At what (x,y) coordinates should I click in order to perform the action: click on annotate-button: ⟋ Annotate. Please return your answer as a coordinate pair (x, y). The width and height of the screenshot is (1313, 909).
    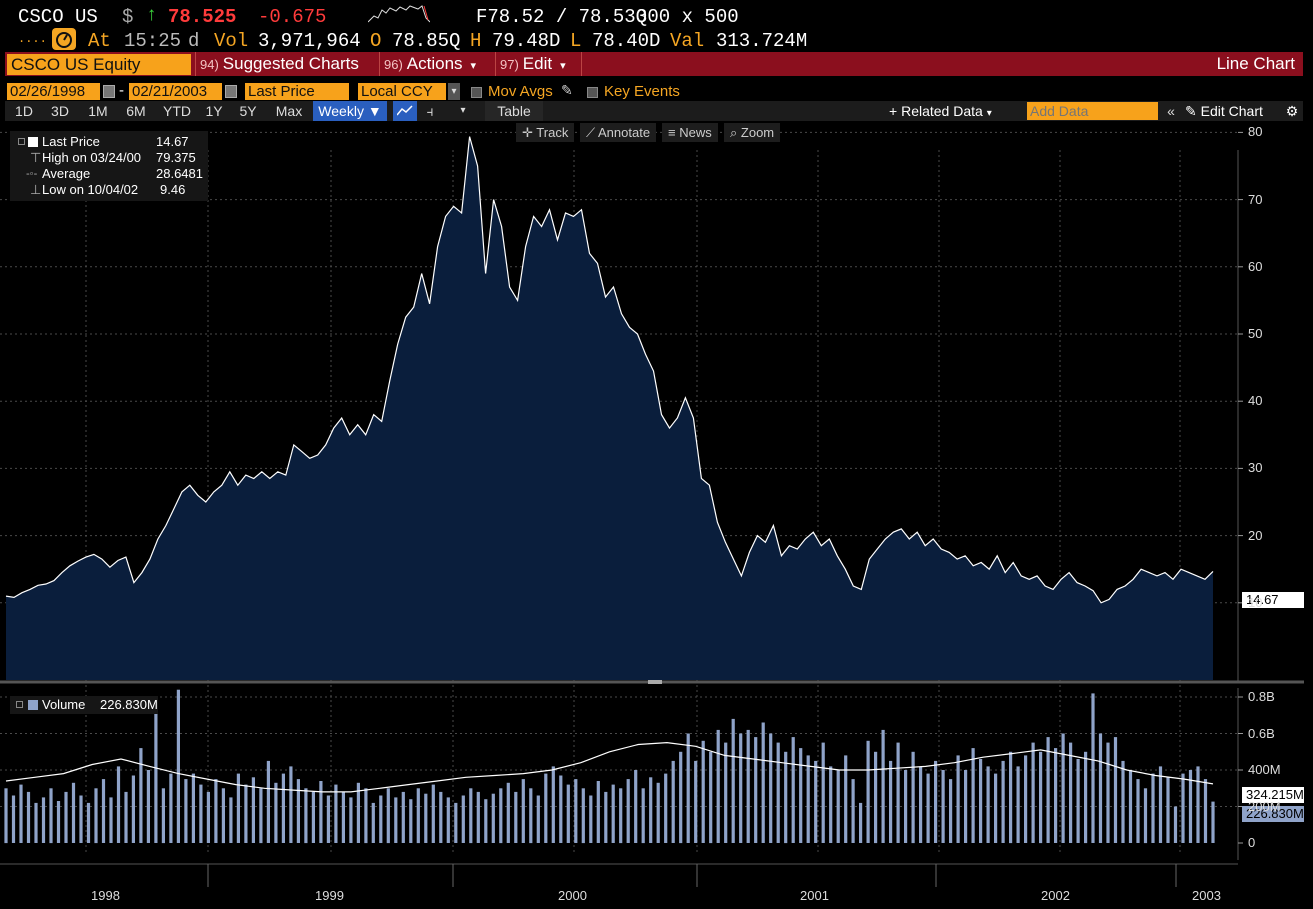
    Looking at the image, I should click on (618, 132).